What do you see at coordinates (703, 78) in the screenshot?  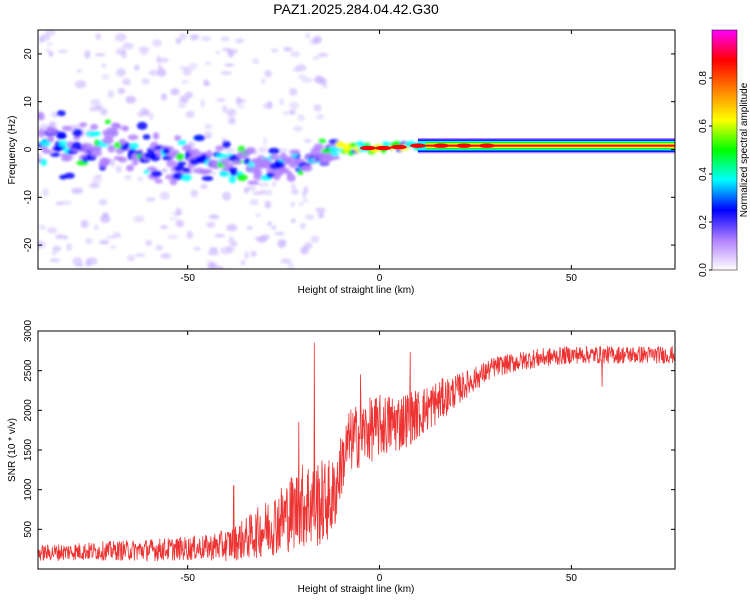 I see `colorbar-tick-label: 0.8` at bounding box center [703, 78].